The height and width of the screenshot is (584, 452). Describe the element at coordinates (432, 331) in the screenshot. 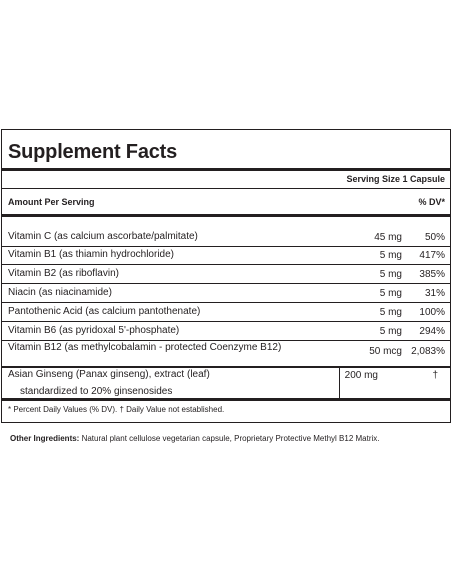

I see `nutrient-dv: 294%` at that location.